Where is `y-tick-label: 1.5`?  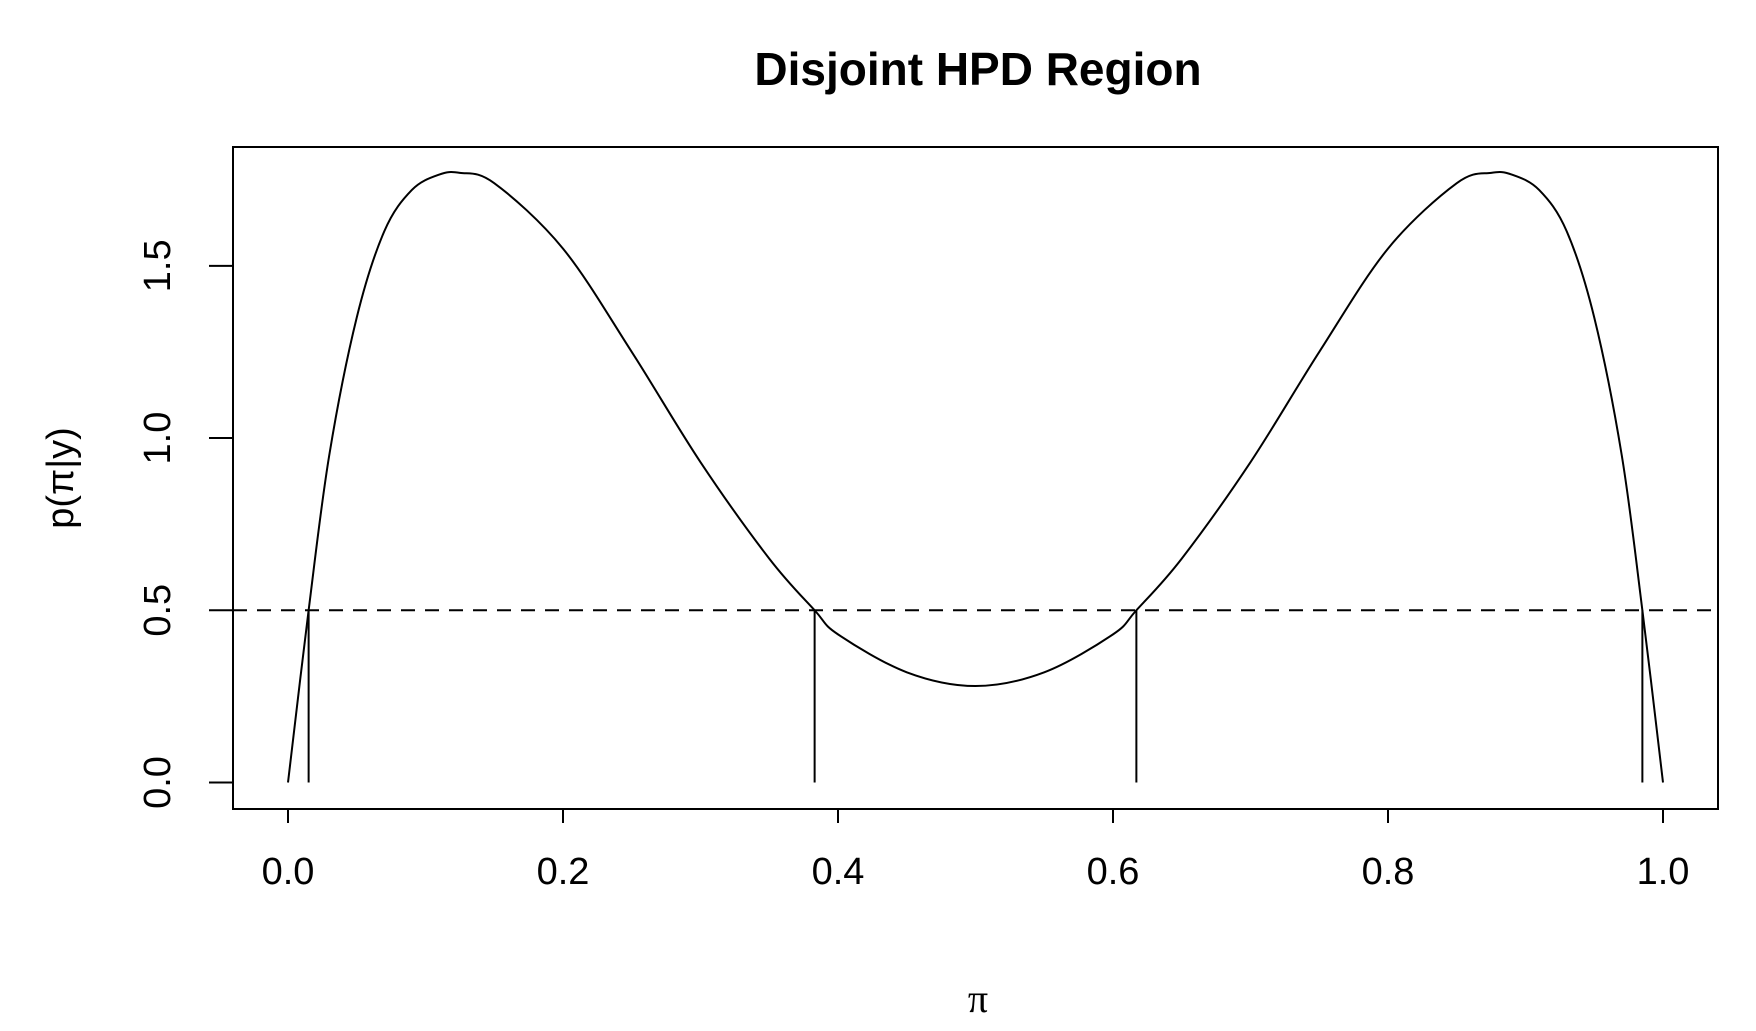 y-tick-label: 1.5 is located at coordinates (158, 265).